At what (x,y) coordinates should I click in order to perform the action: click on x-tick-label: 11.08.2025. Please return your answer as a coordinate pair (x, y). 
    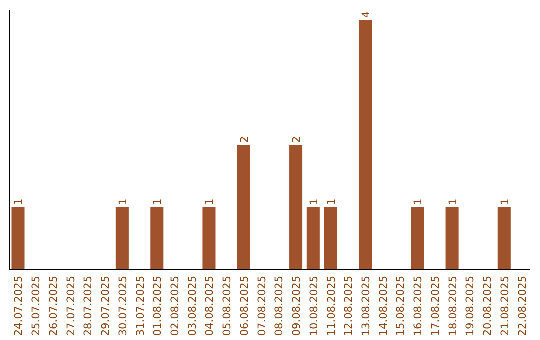
    Looking at the image, I should click on (332, 306).